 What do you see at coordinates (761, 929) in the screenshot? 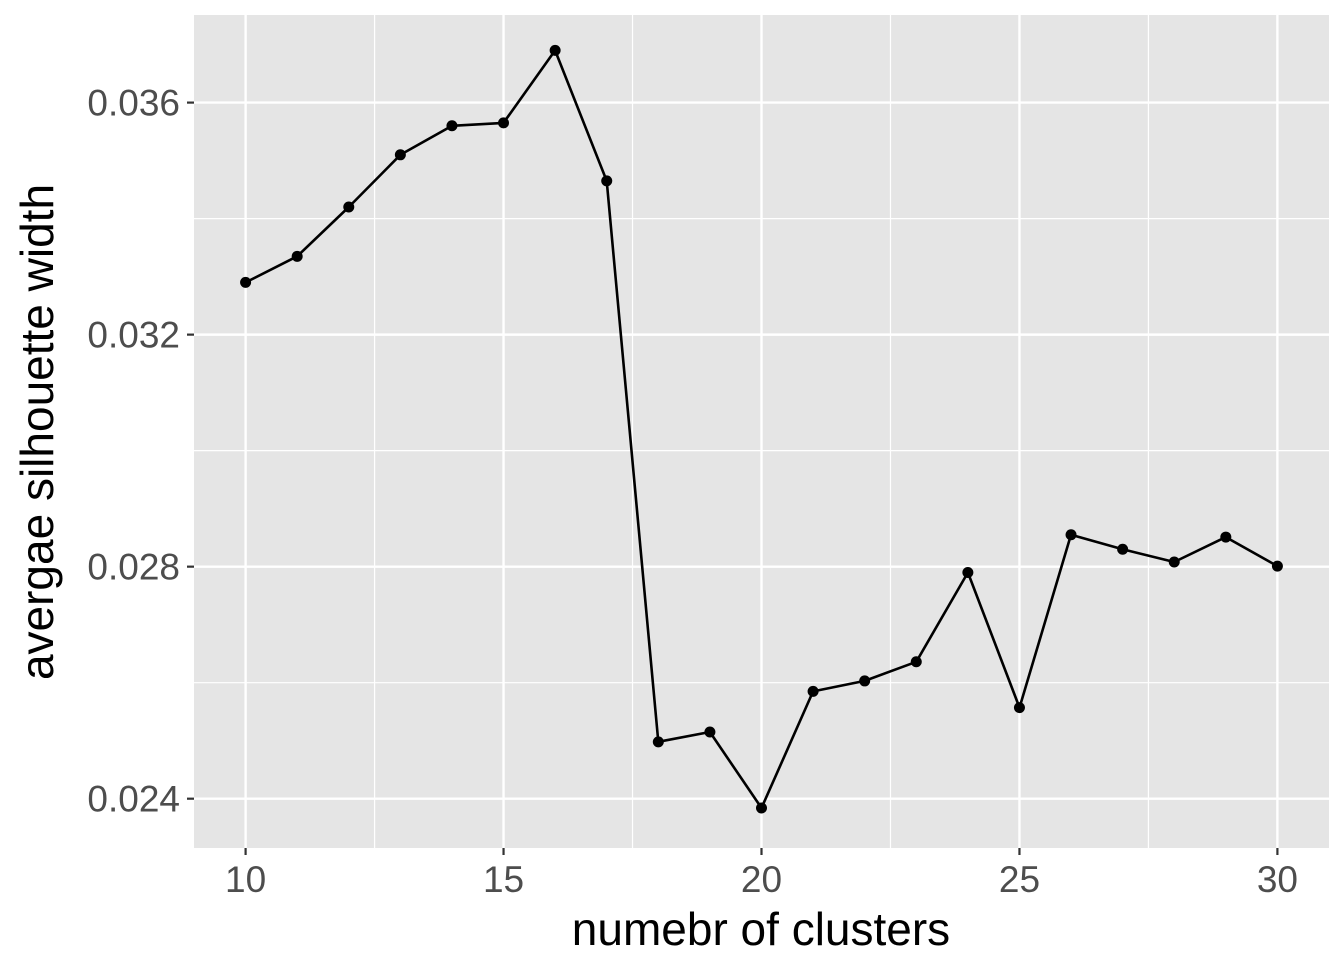
I see `x-axis-title: numebr of clusters` at bounding box center [761, 929].